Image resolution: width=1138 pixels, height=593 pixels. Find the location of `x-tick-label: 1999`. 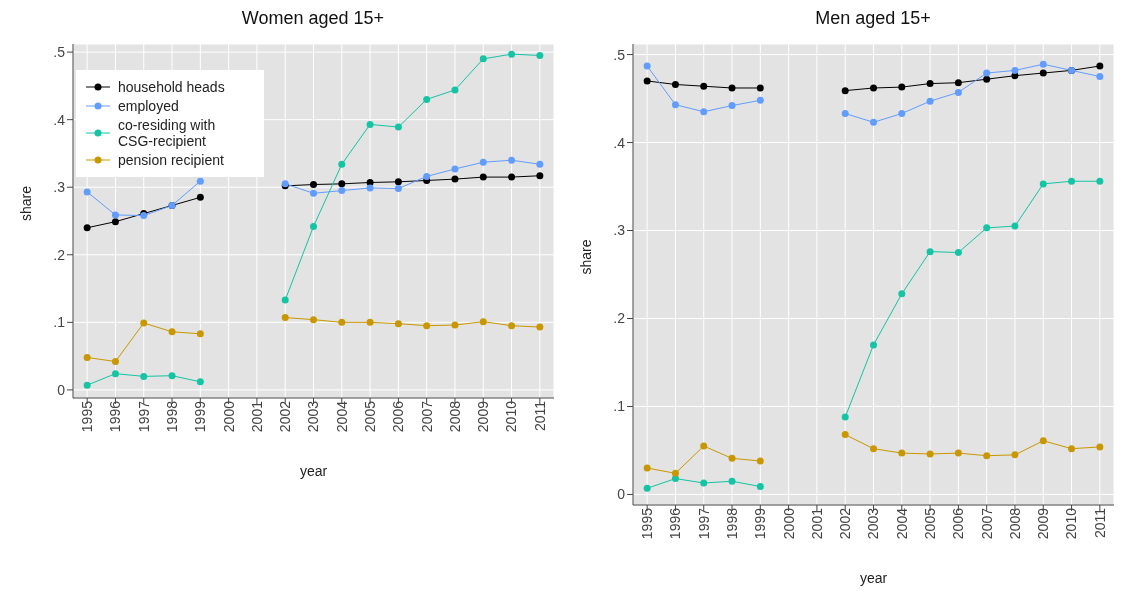

x-tick-label: 1999 is located at coordinates (200, 416).